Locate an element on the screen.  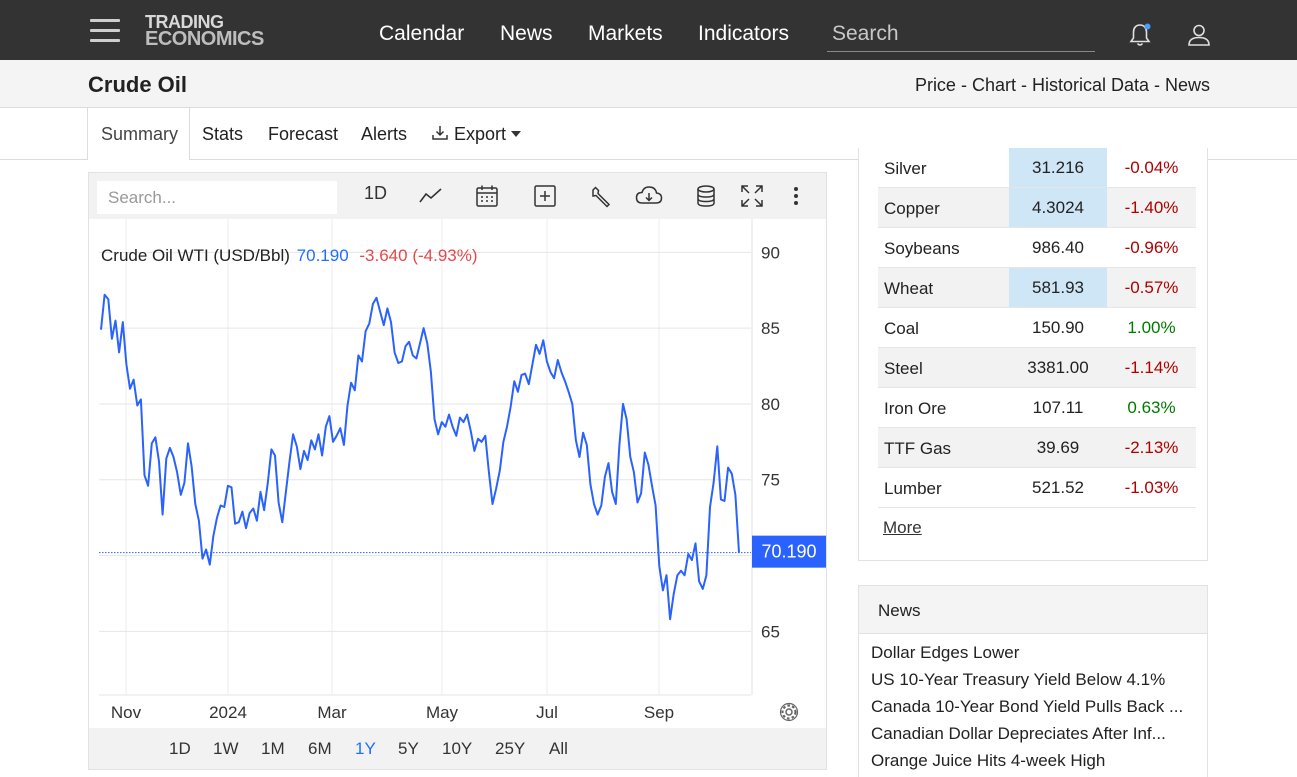
legend-label: Crude Oil WTI (USD/Bbl) is located at coordinates (195, 255).